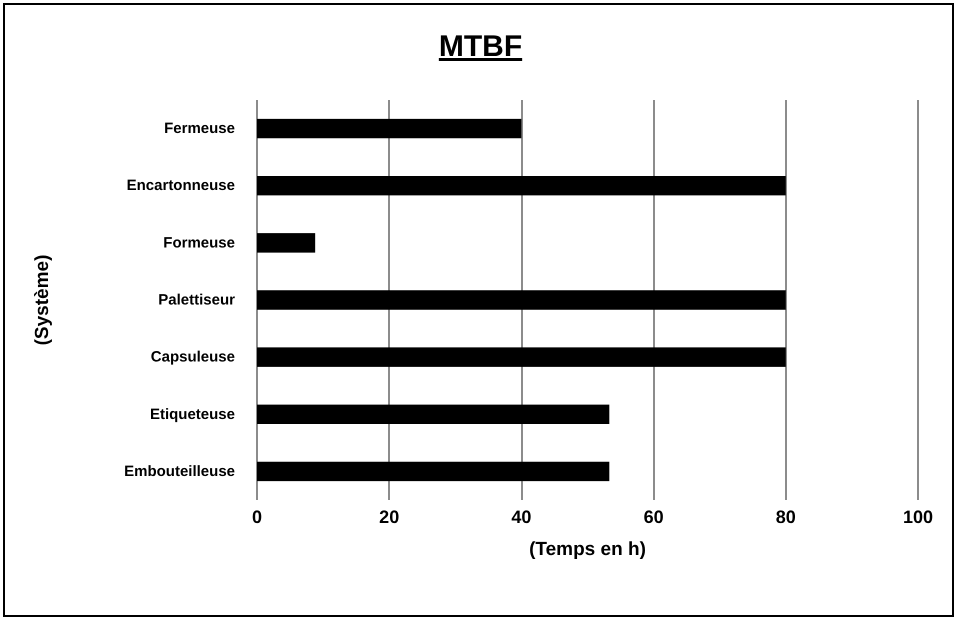 This screenshot has width=961, height=624. What do you see at coordinates (199, 129) in the screenshot?
I see `y-tick-label: Fermeuse` at bounding box center [199, 129].